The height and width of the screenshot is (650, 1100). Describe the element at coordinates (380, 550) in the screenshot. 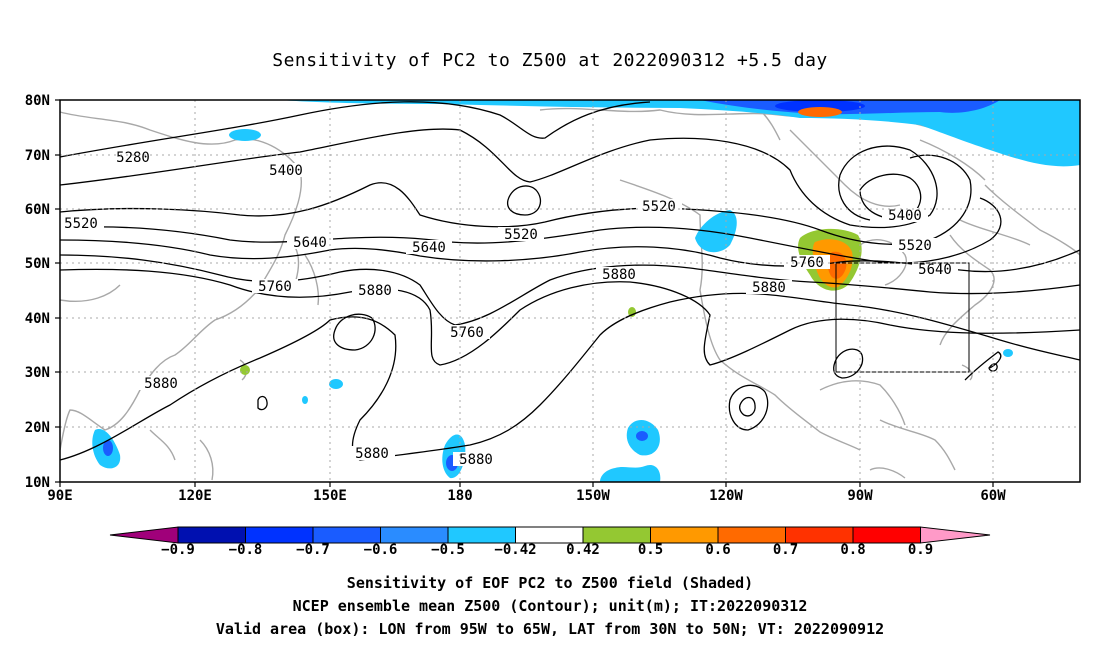

I see `colorbar-tick-label: −0.6` at that location.